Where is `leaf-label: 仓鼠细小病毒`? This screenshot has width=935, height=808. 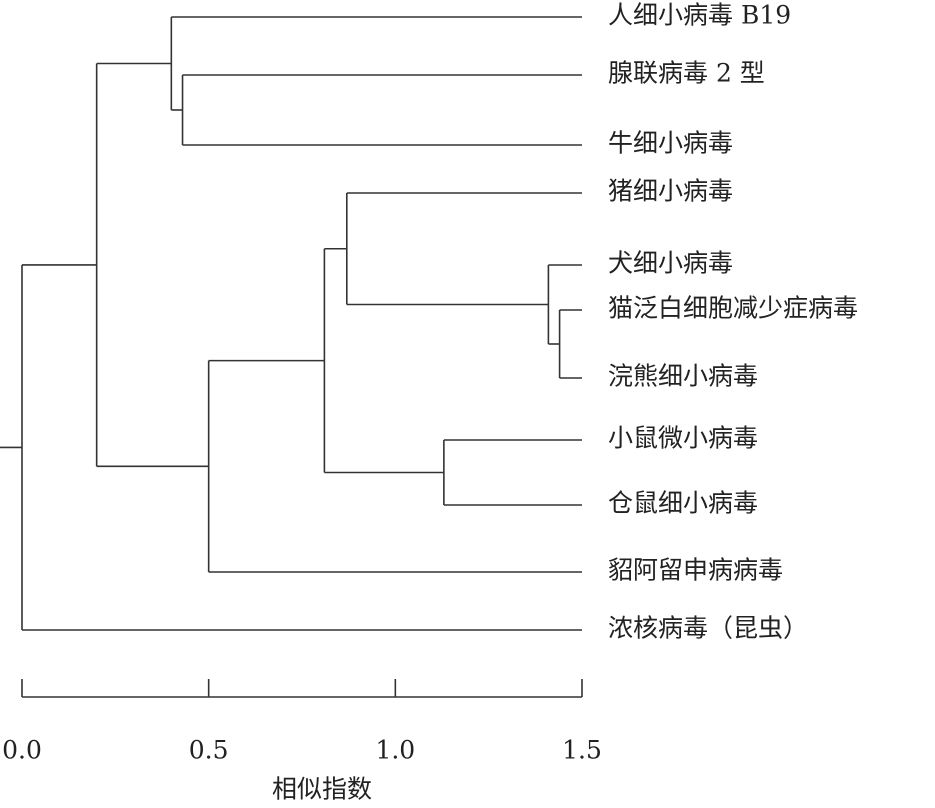 leaf-label: 仓鼠细小病毒 is located at coordinates (683, 503).